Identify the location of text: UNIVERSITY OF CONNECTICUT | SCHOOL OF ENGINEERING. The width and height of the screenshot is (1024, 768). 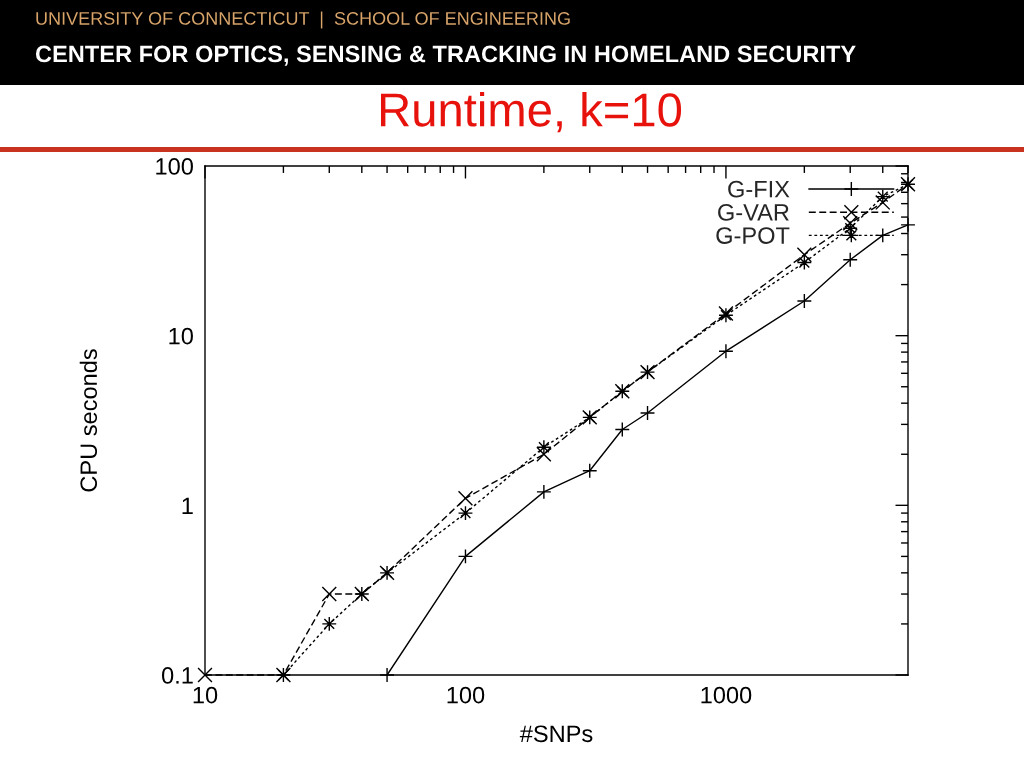
(303, 20).